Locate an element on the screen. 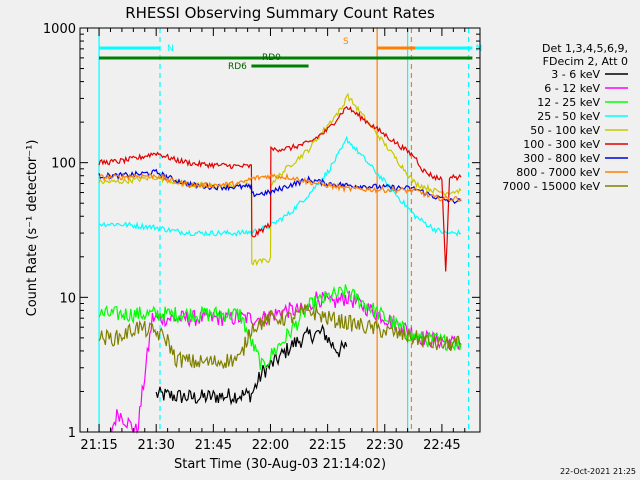 This screenshot has height=480, width=640. x-tick-label-1: 21:30 is located at coordinates (155, 445).